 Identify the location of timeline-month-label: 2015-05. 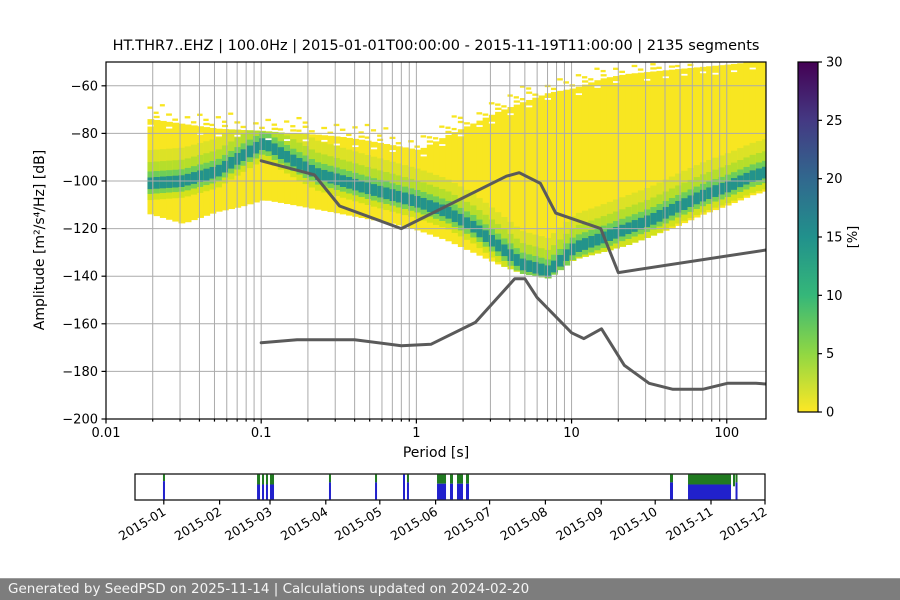
(358, 524).